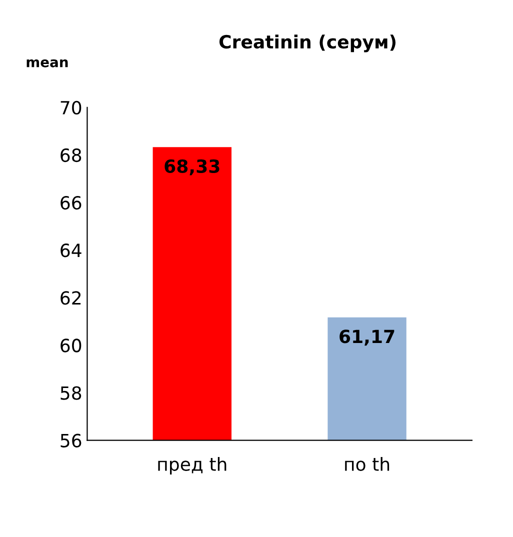  Describe the element at coordinates (47, 63) in the screenshot. I see `y-axis-title: mean` at that location.